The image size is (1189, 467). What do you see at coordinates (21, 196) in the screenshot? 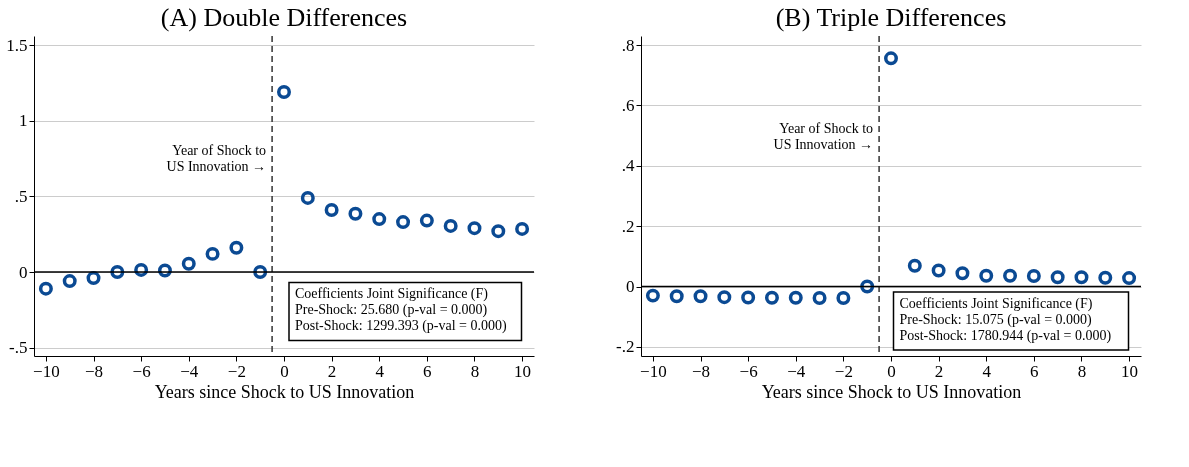
I see `y-tick-label: .5` at bounding box center [21, 196].